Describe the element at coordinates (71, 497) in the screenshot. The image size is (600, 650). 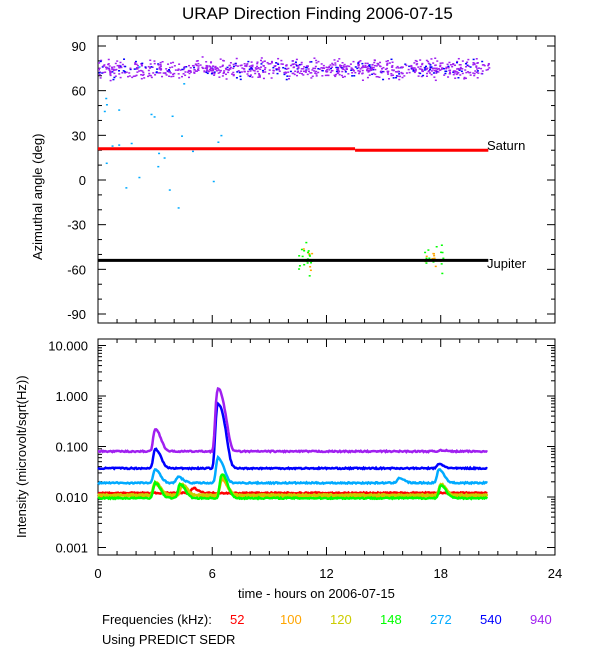
I see `y-tick-label: 0.010` at that location.